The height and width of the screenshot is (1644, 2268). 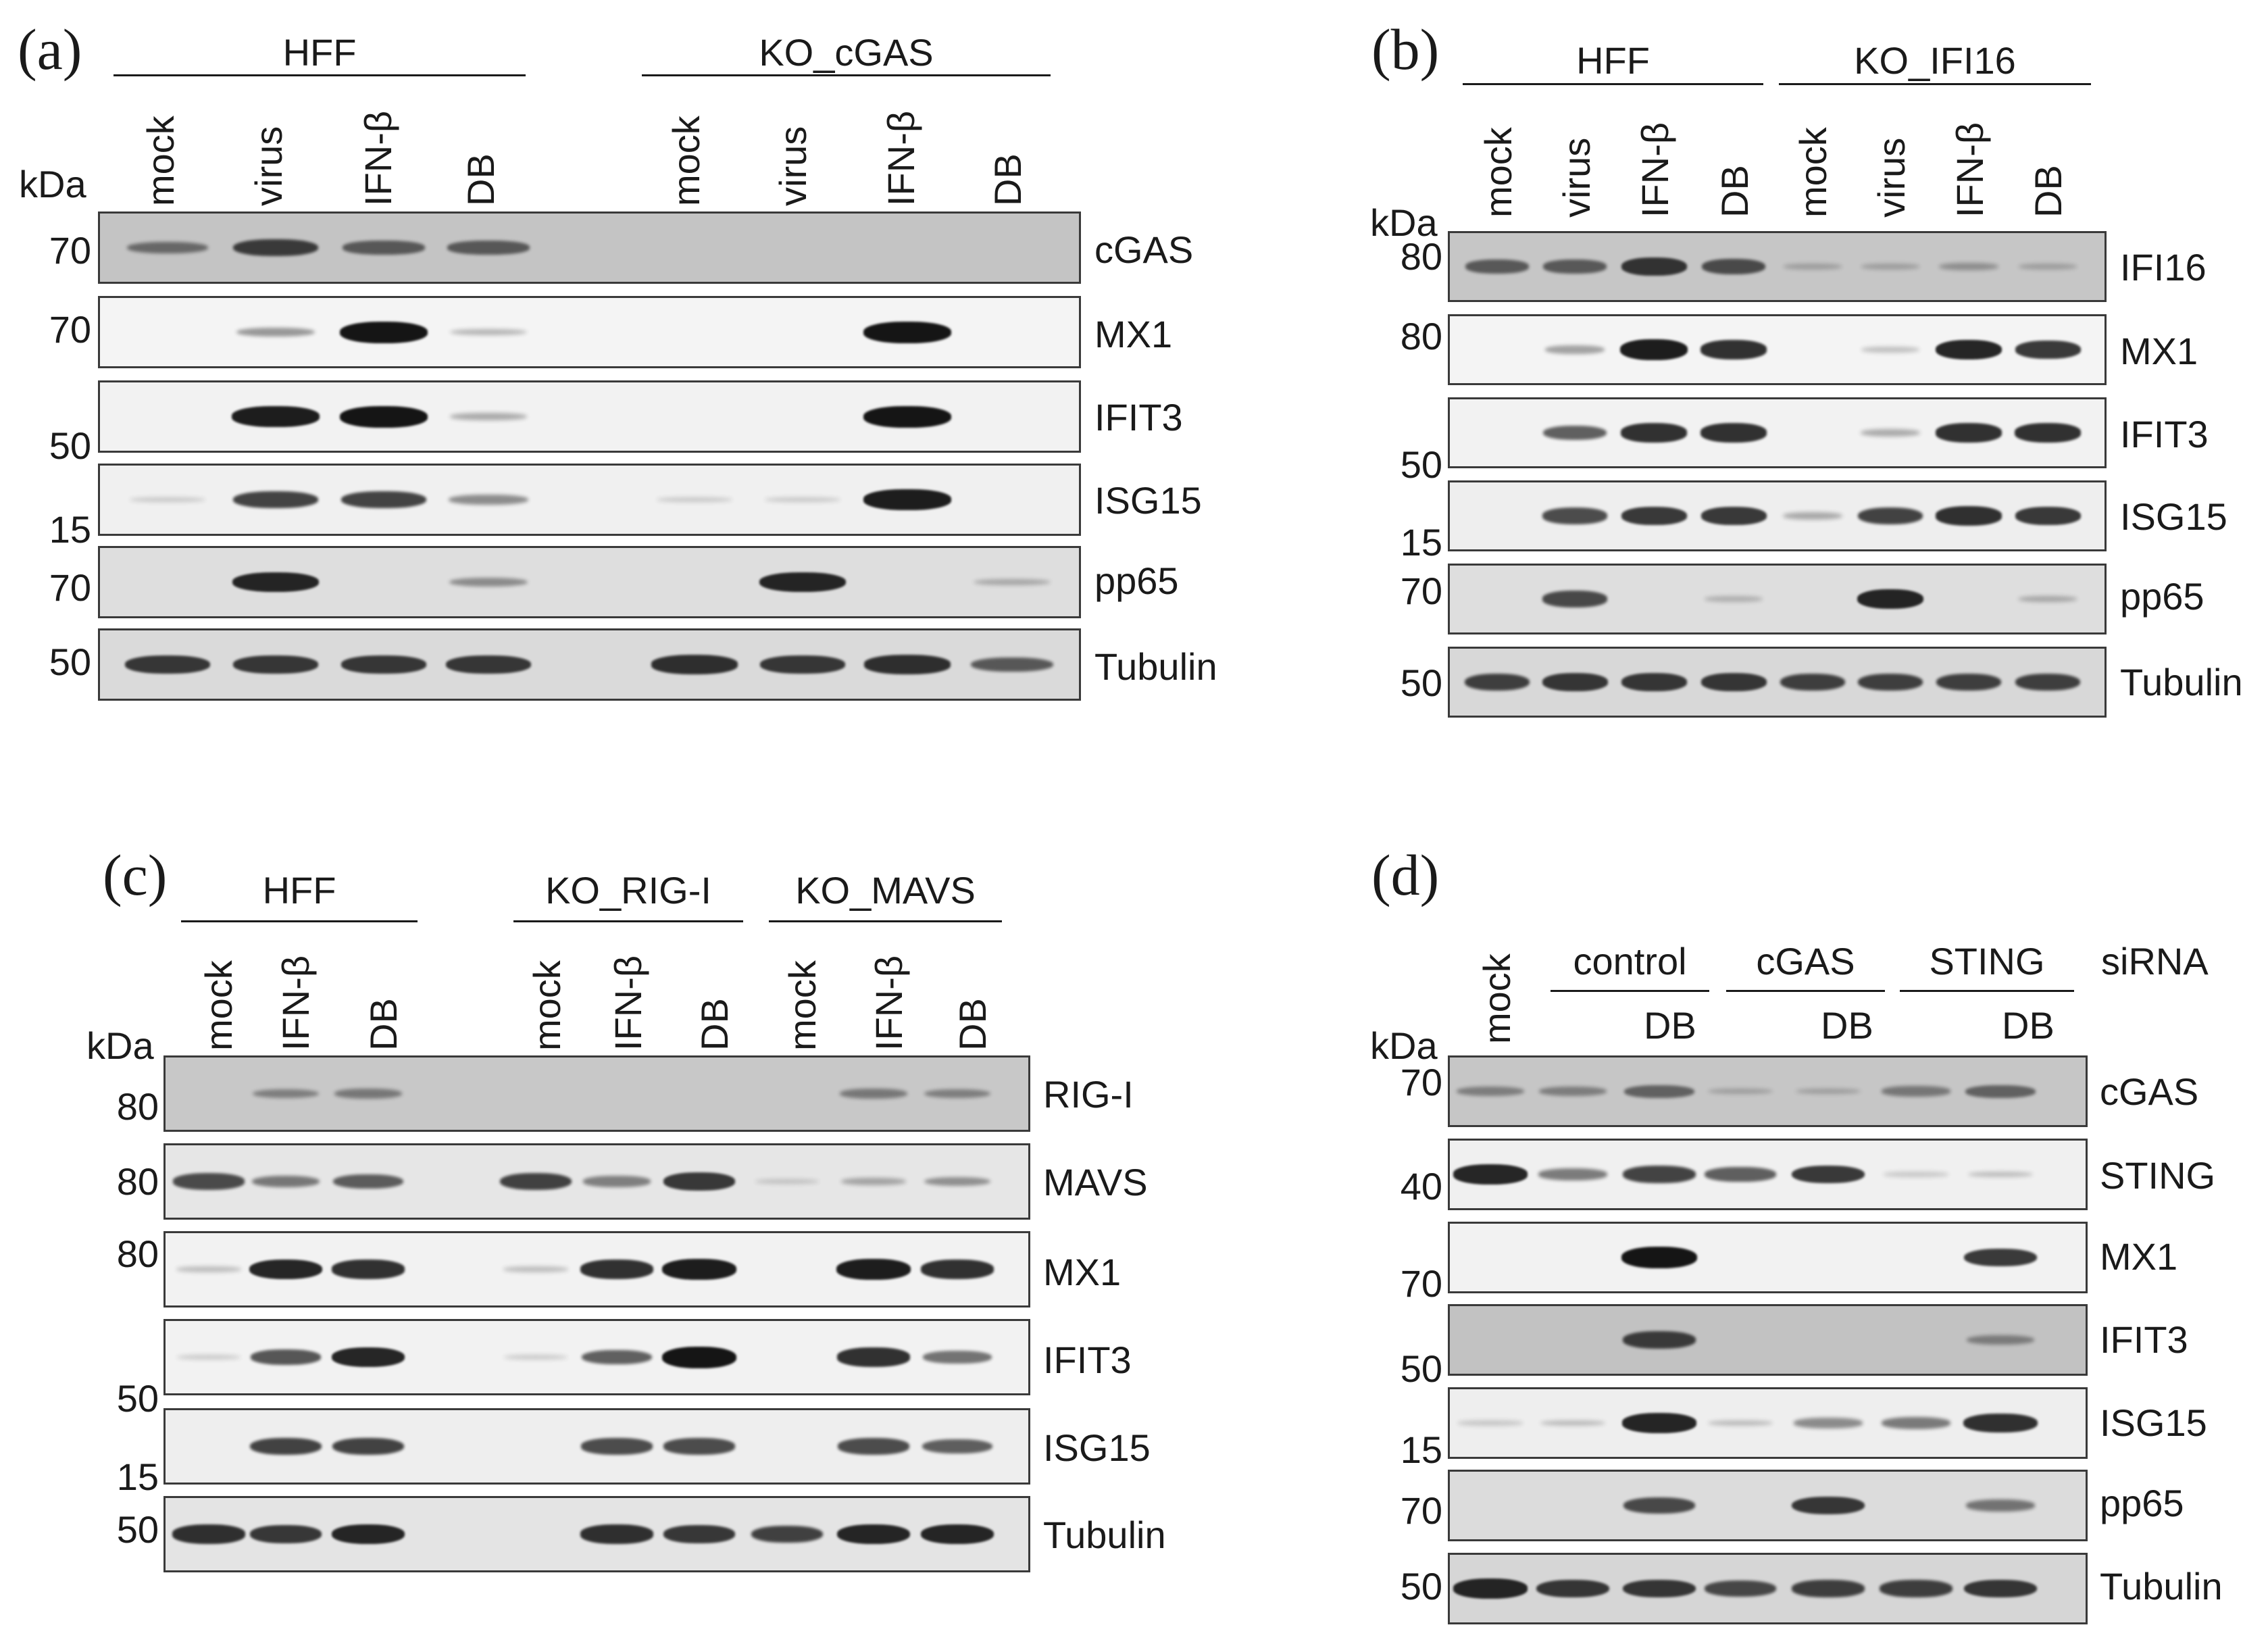 What do you see at coordinates (596, 1093) in the screenshot?
I see `blot-strip-rig-i` at bounding box center [596, 1093].